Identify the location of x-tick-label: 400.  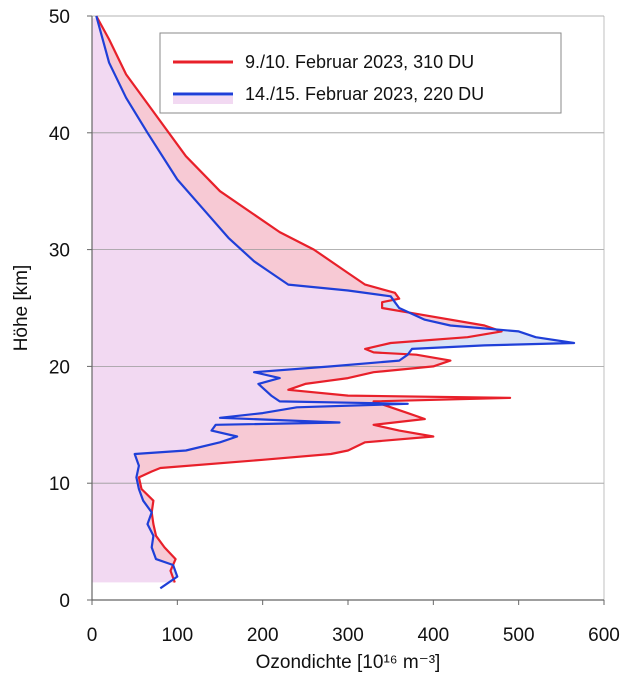
(433, 635).